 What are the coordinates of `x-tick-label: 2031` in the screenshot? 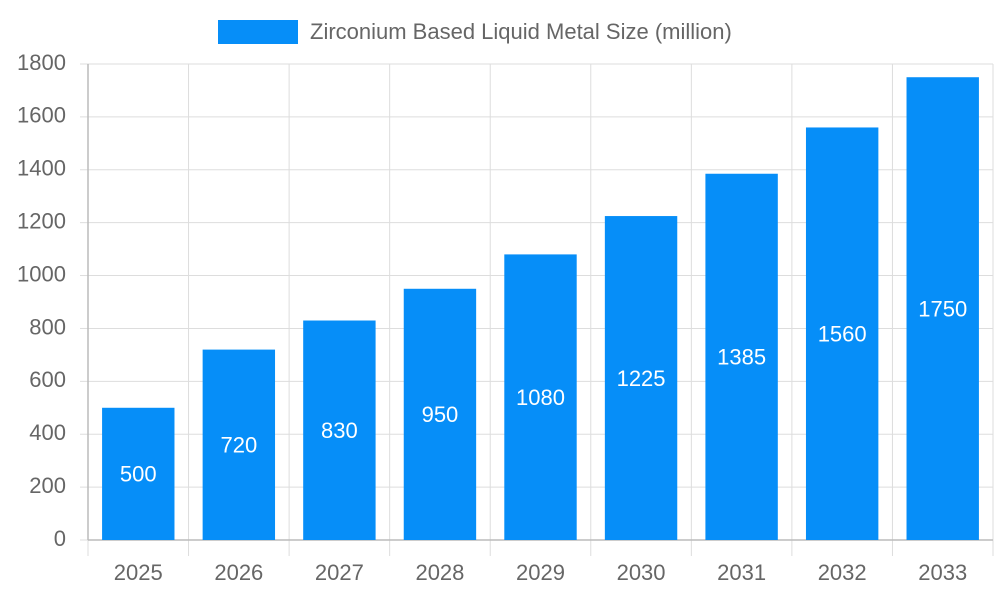 It's located at (741, 572).